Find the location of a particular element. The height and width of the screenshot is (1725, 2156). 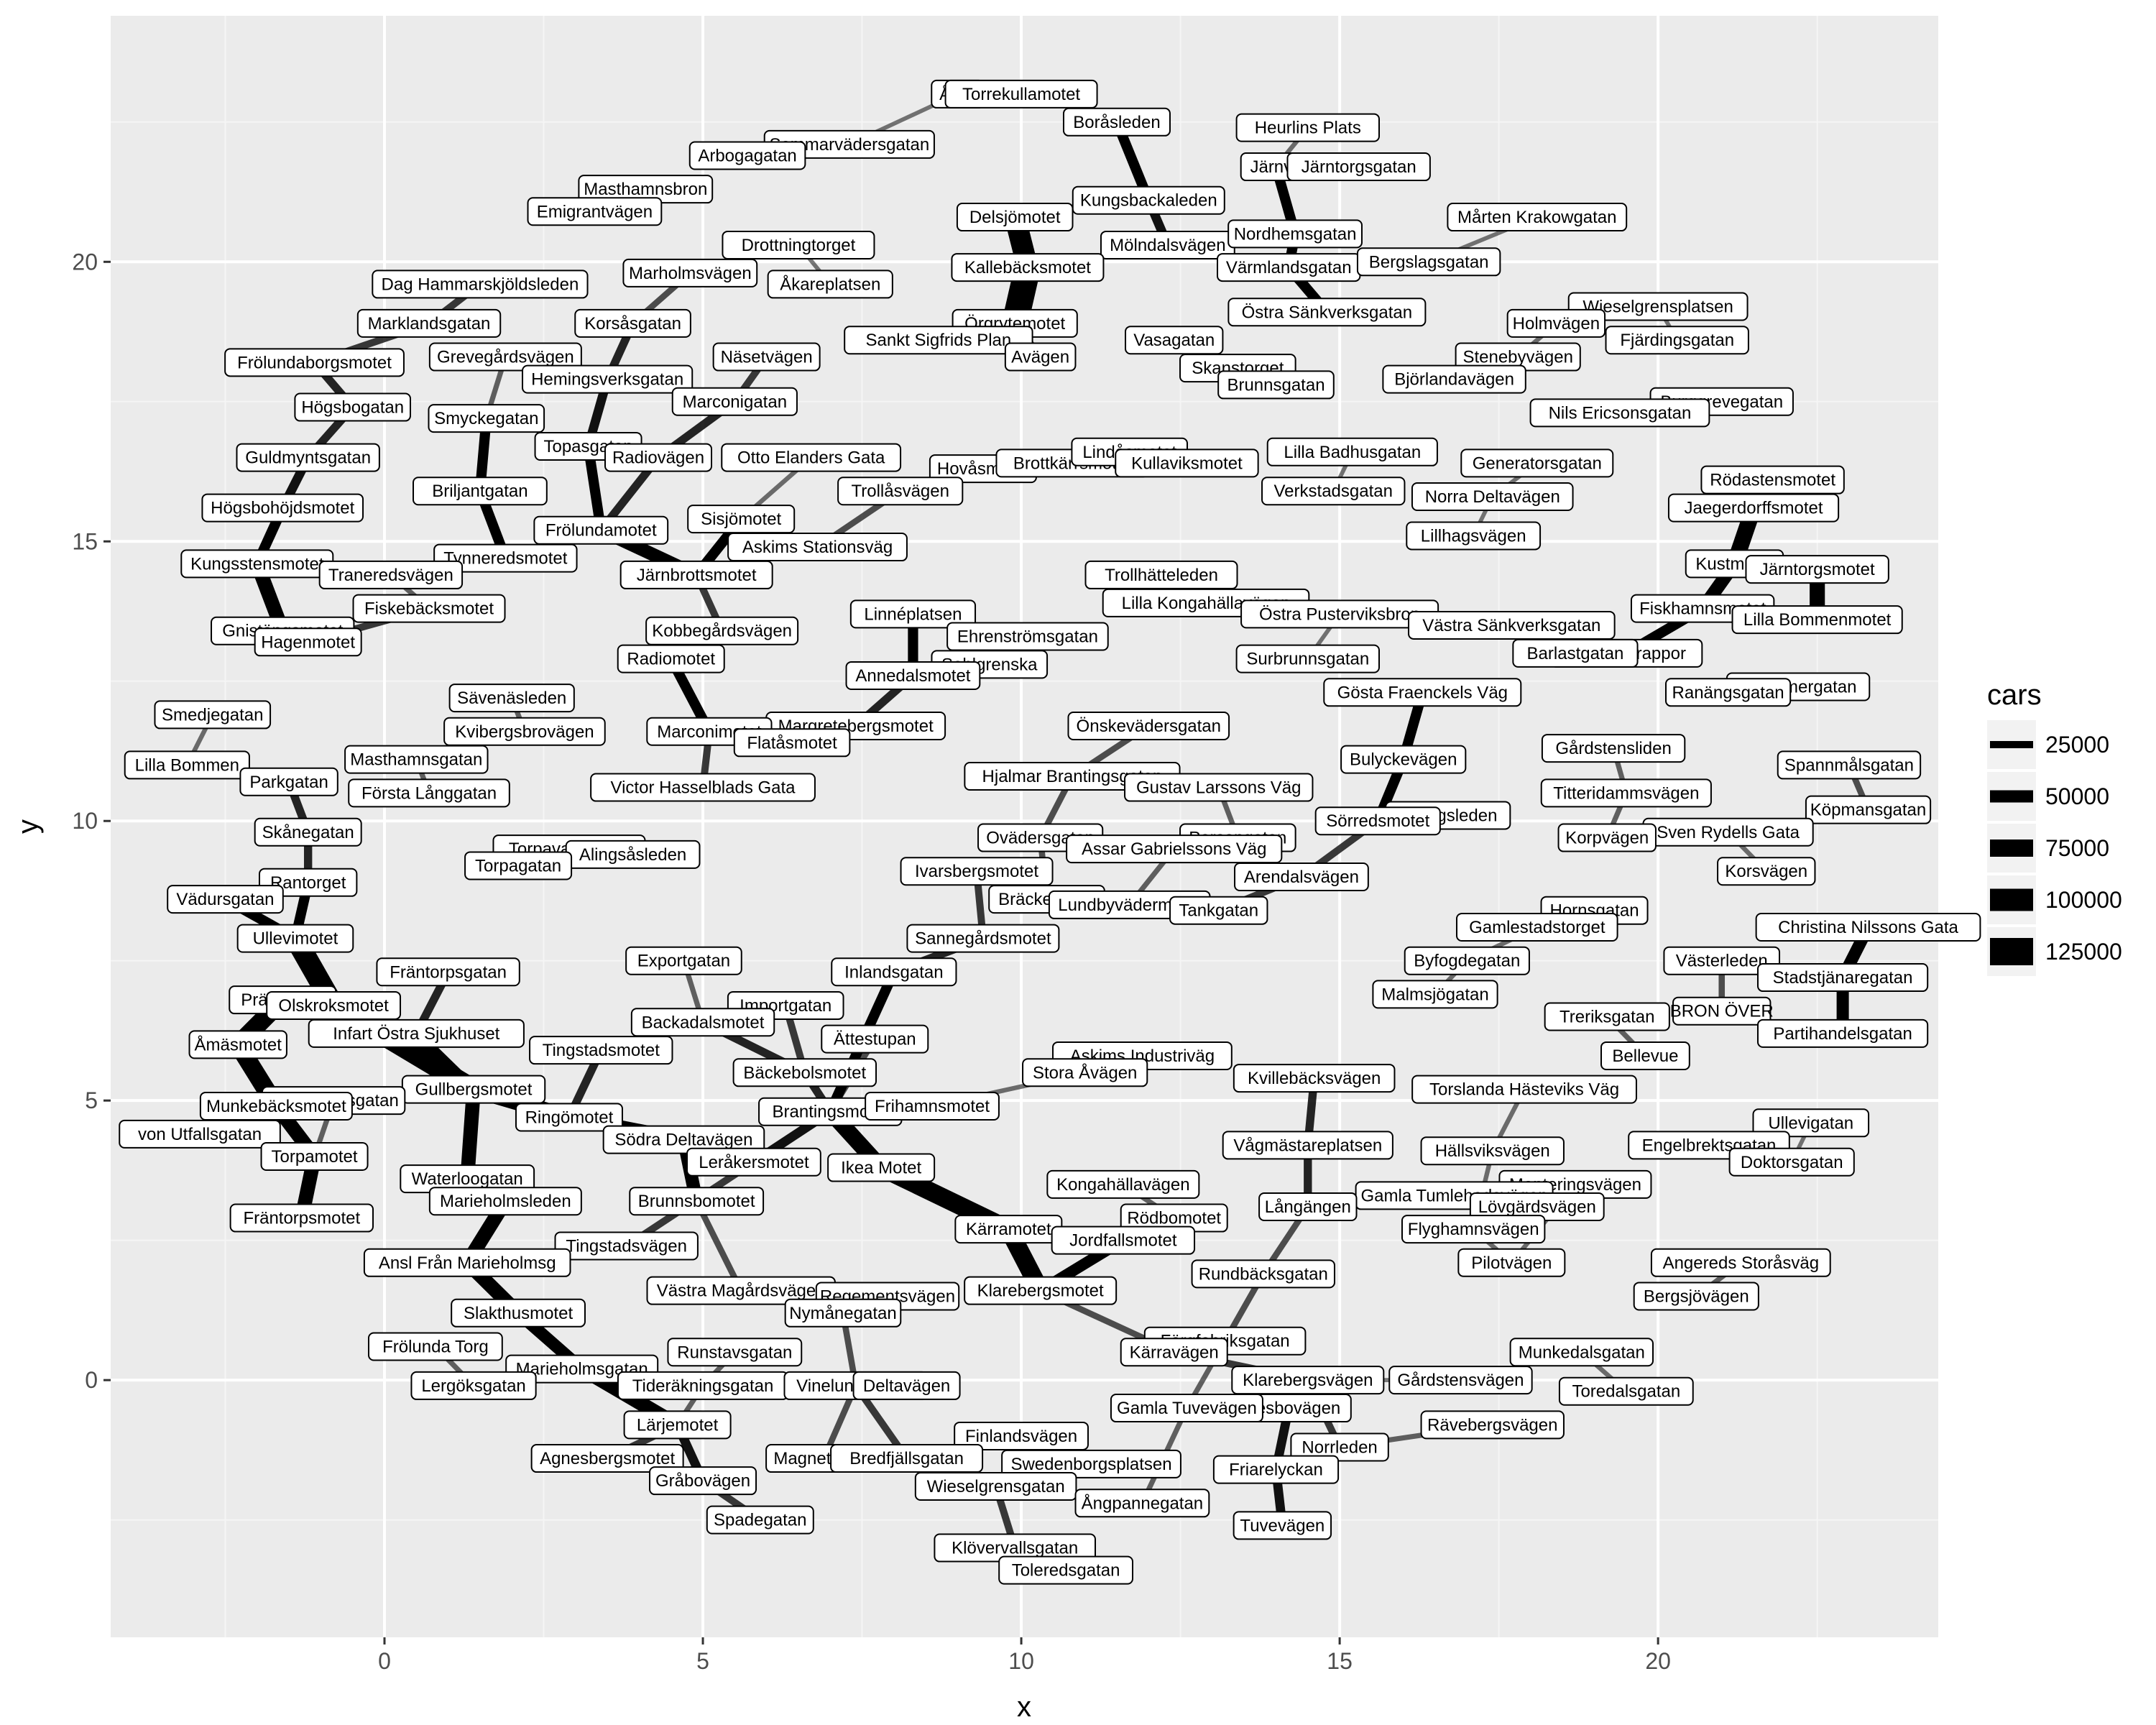

node-label: Trollåsvägen is located at coordinates (901, 491).